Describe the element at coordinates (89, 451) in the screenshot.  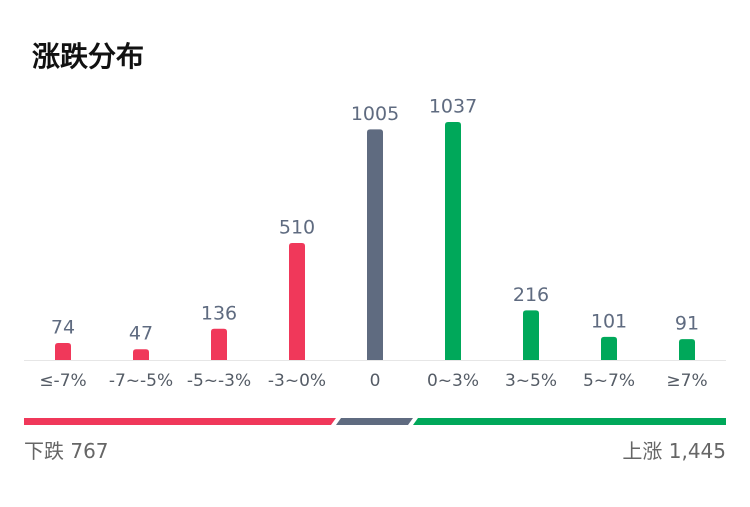
I see `down-count: 767` at that location.